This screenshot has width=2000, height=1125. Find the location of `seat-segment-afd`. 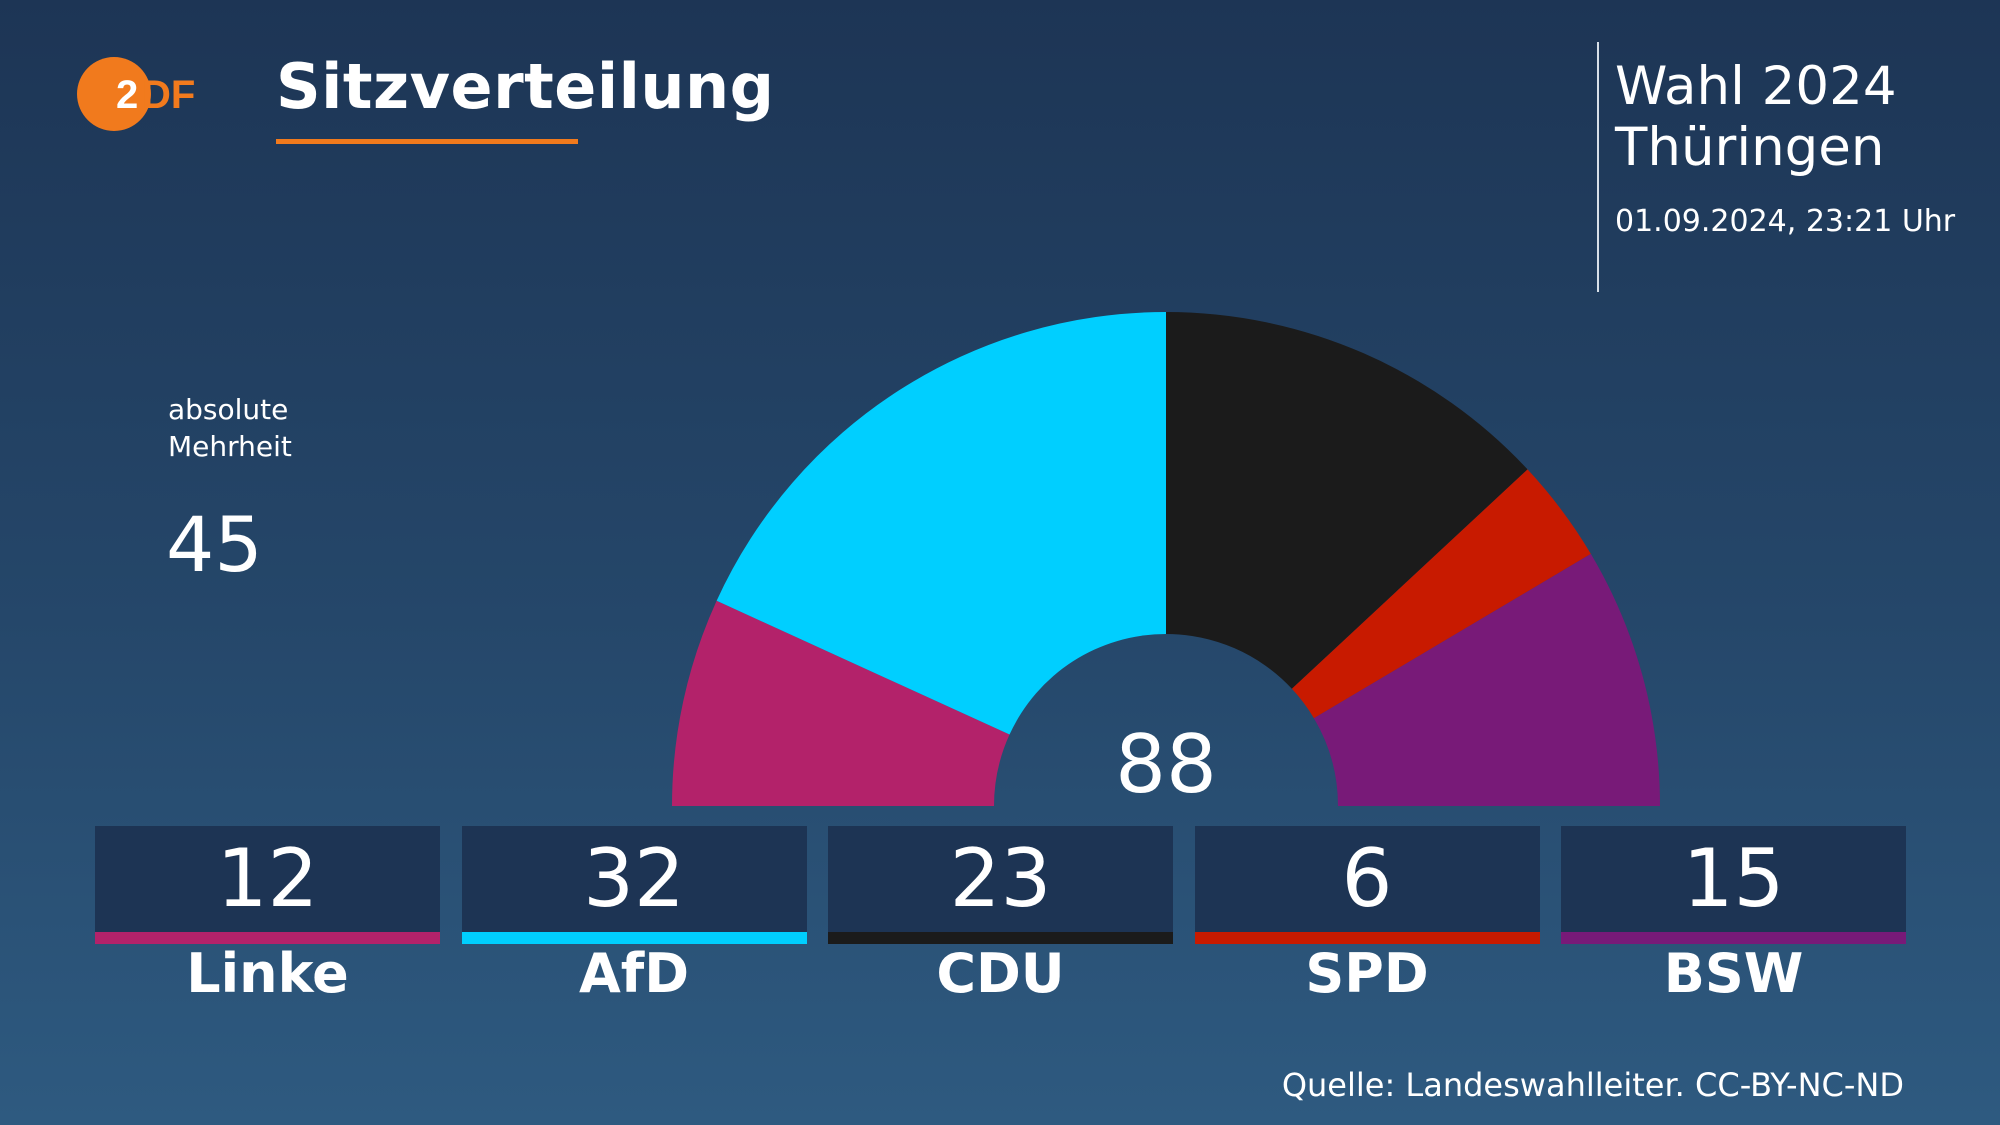

seat-segment-afd is located at coordinates (941, 523).